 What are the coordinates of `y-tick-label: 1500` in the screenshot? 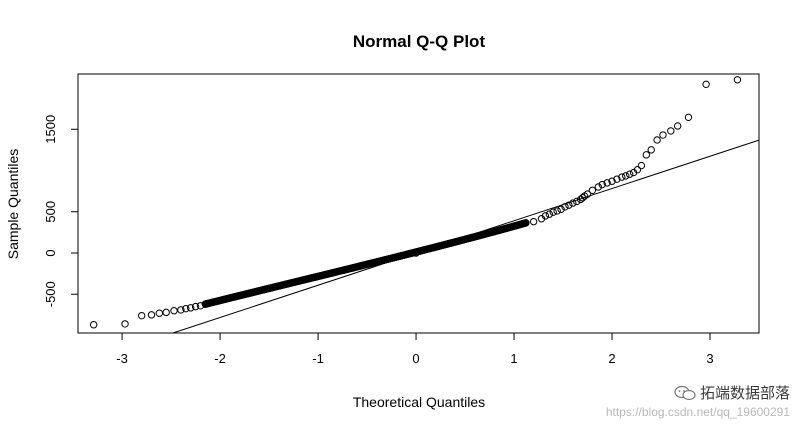 It's located at (50, 129).